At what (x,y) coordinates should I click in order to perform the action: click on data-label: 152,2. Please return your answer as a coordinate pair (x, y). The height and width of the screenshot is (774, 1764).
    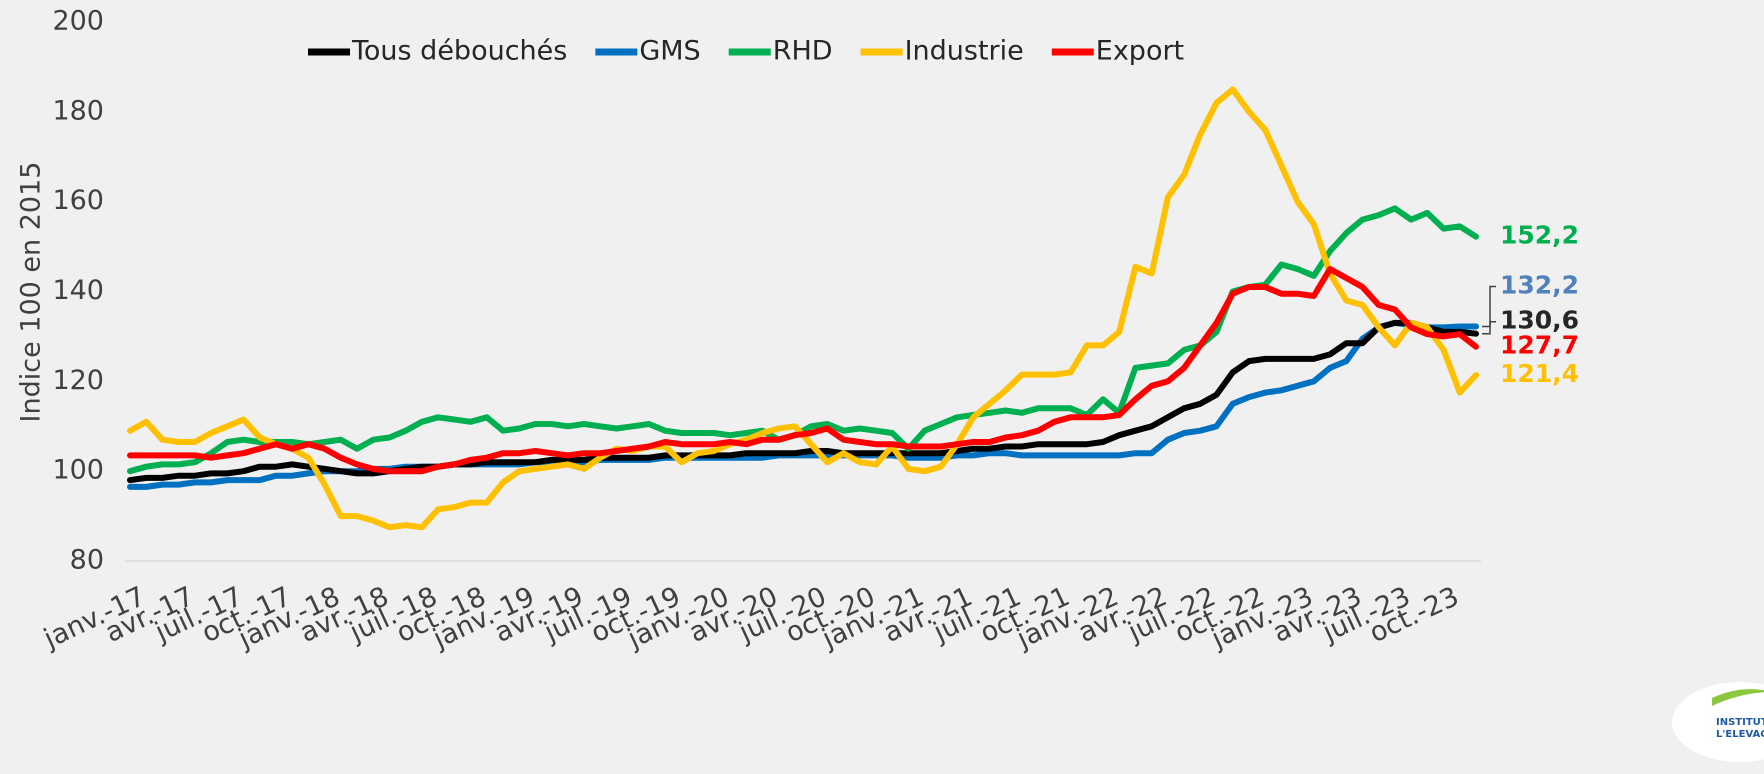
    Looking at the image, I should click on (1539, 235).